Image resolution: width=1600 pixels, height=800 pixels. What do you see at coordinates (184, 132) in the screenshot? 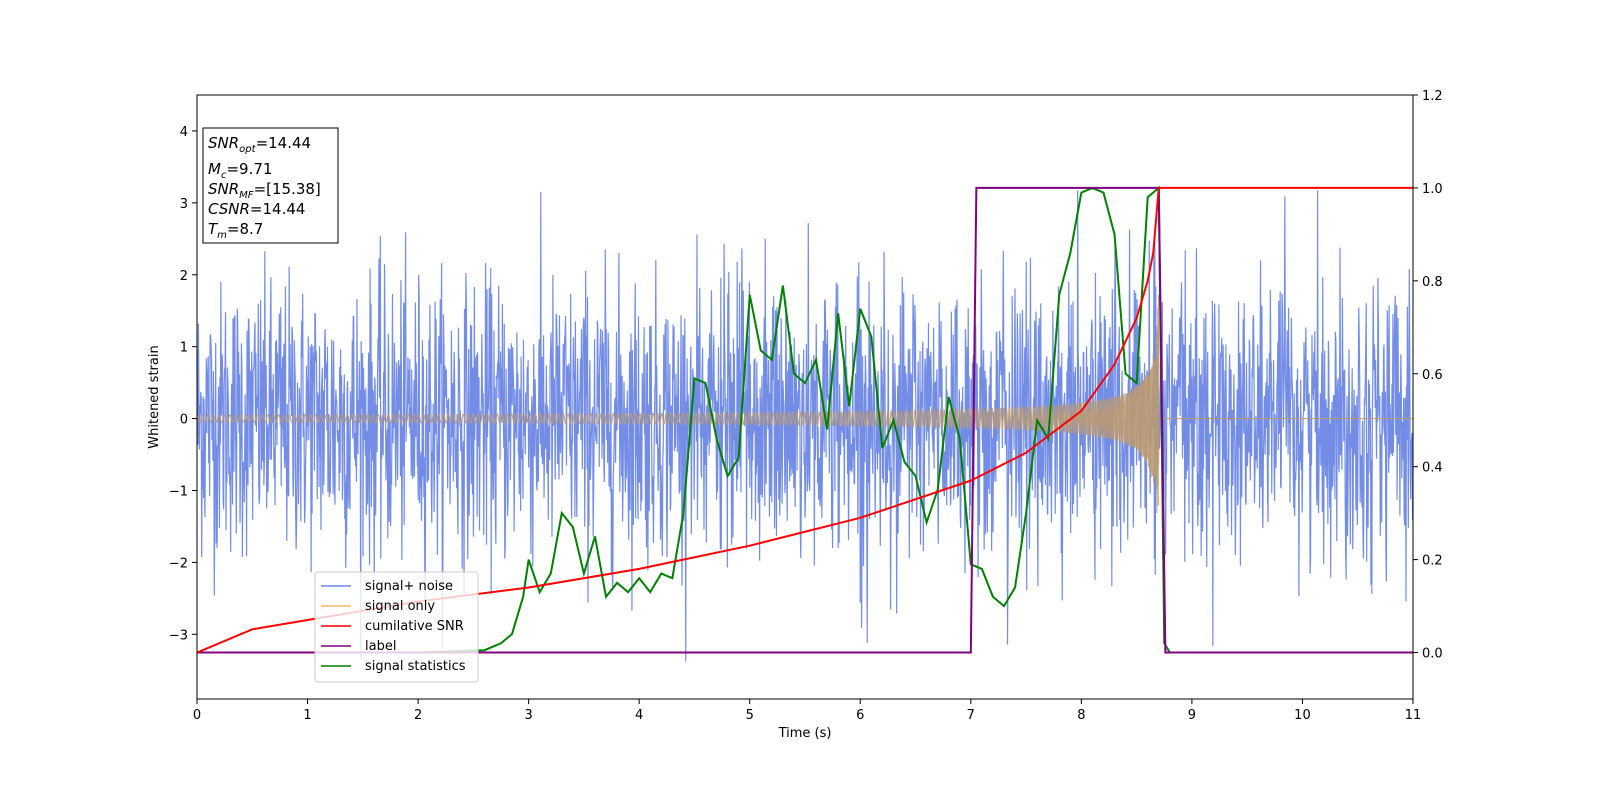
I see `y-left-tick-label: 4` at bounding box center [184, 132].